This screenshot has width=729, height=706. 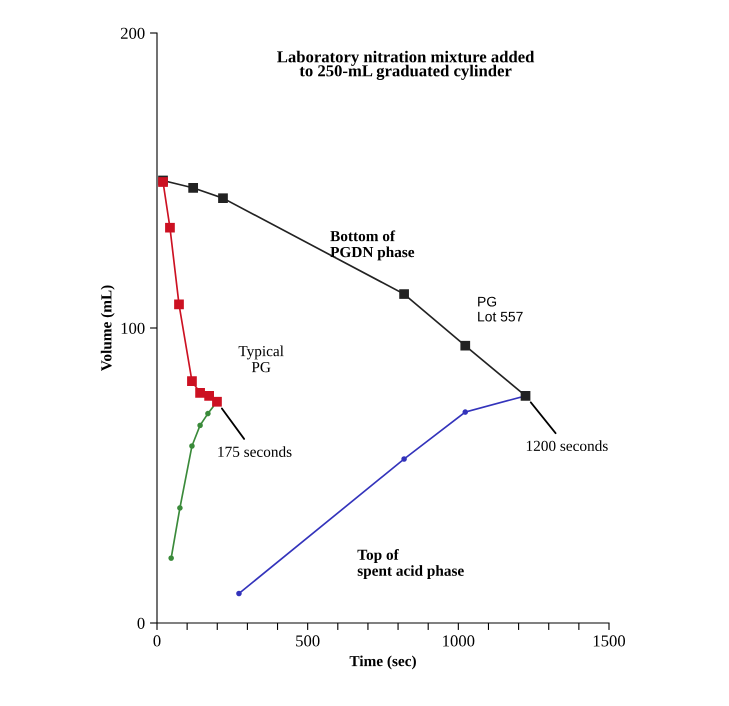 I want to click on x-tick-label: 0, so click(x=157, y=641).